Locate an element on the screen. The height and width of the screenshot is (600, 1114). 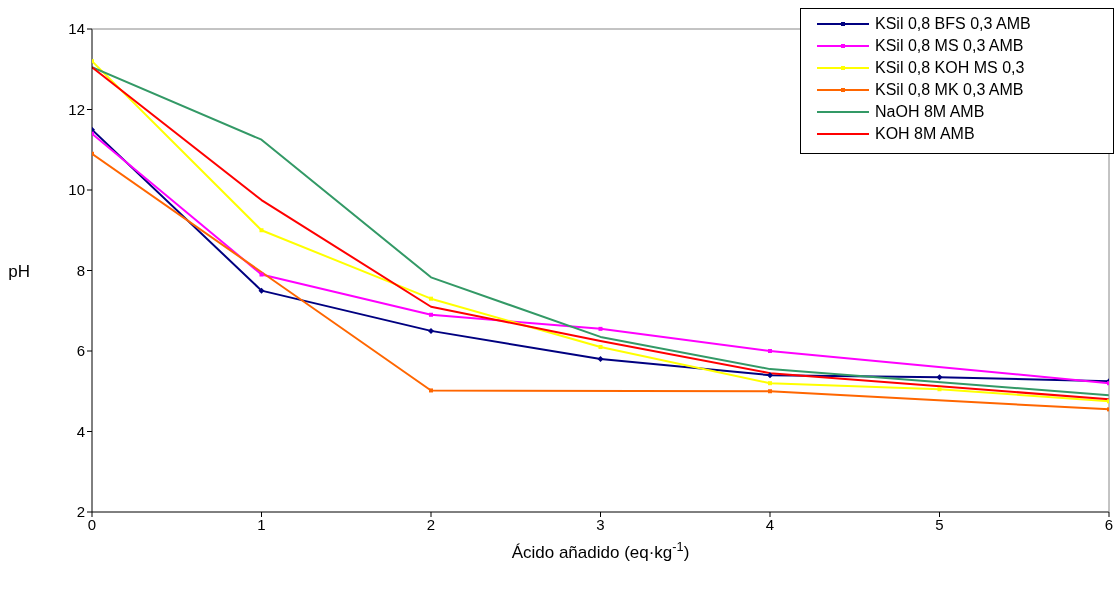
x-tick-label: 4 is located at coordinates (770, 524).